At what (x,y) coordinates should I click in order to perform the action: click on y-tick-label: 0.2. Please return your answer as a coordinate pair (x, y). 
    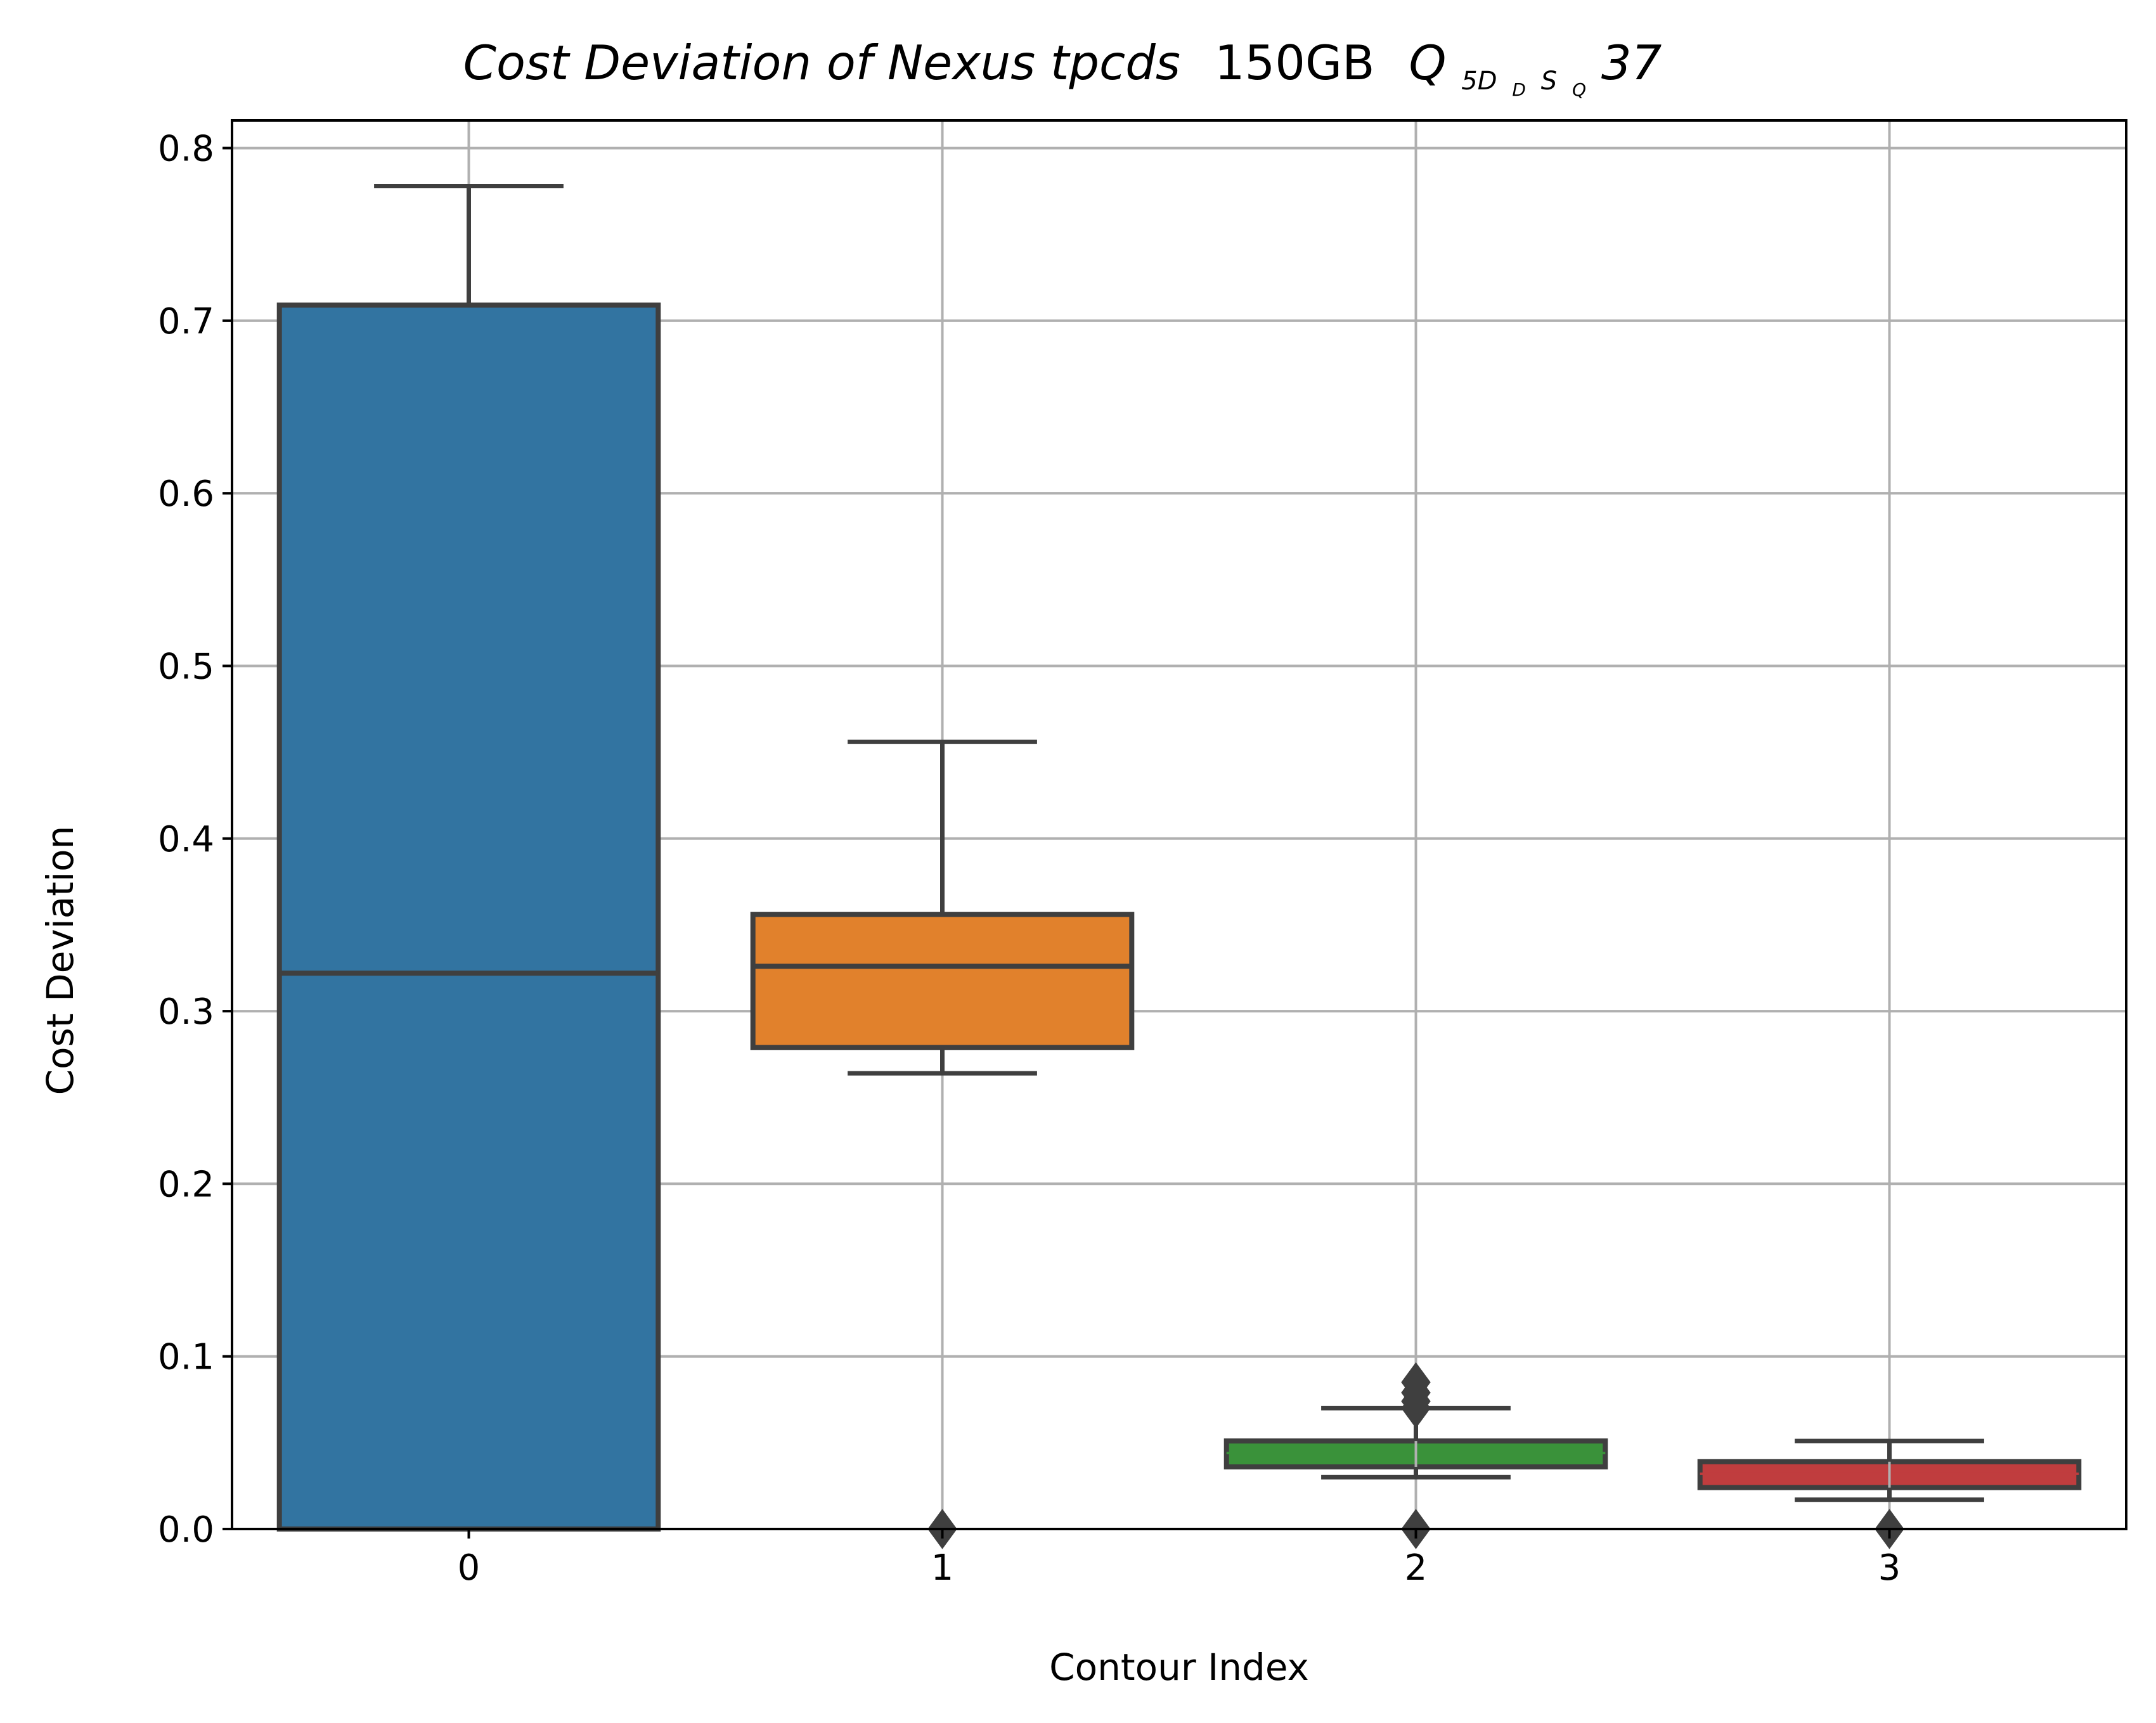
    Looking at the image, I should click on (186, 1184).